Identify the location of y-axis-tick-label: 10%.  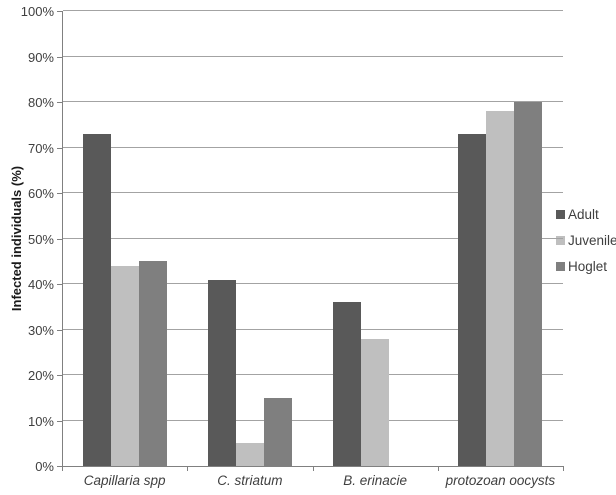
(40, 421).